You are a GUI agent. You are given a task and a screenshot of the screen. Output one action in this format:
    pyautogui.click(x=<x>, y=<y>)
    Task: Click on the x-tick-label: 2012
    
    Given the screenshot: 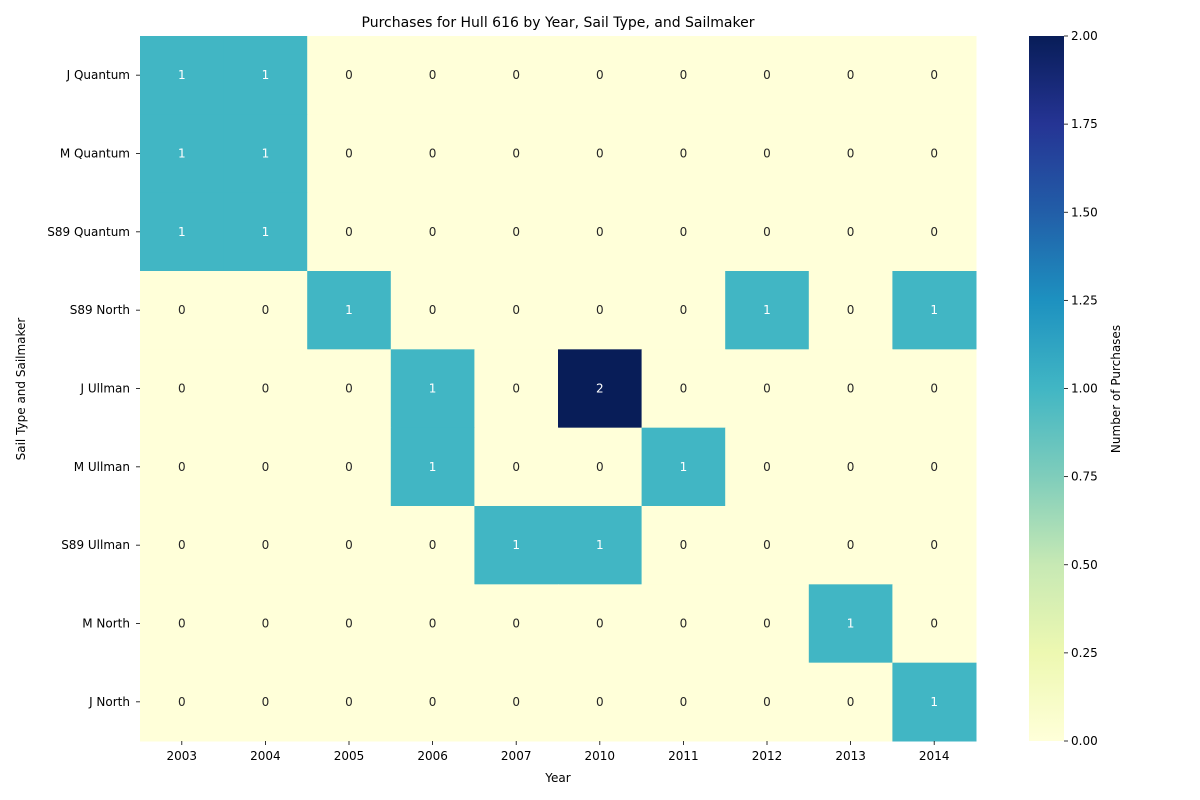 What is the action you would take?
    pyautogui.click(x=767, y=756)
    